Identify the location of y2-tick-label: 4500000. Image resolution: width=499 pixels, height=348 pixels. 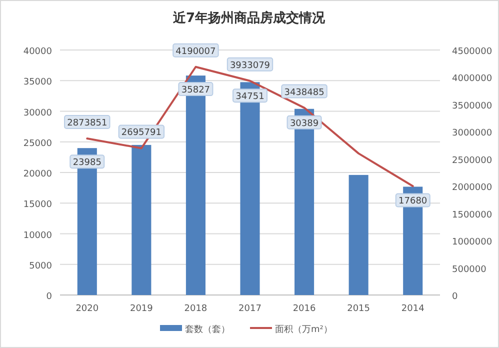
(472, 52).